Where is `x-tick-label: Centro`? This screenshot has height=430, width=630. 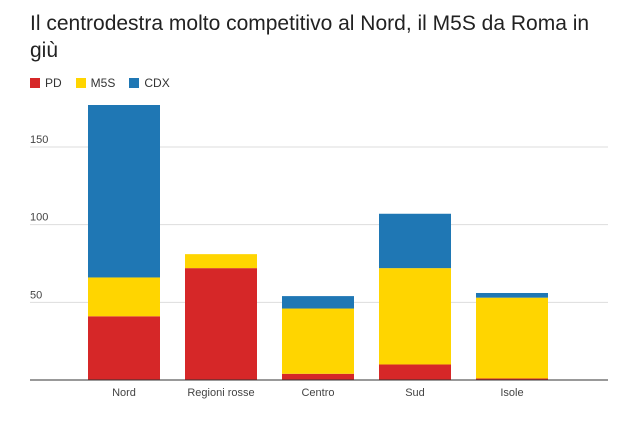 x-tick-label: Centro is located at coordinates (317, 393).